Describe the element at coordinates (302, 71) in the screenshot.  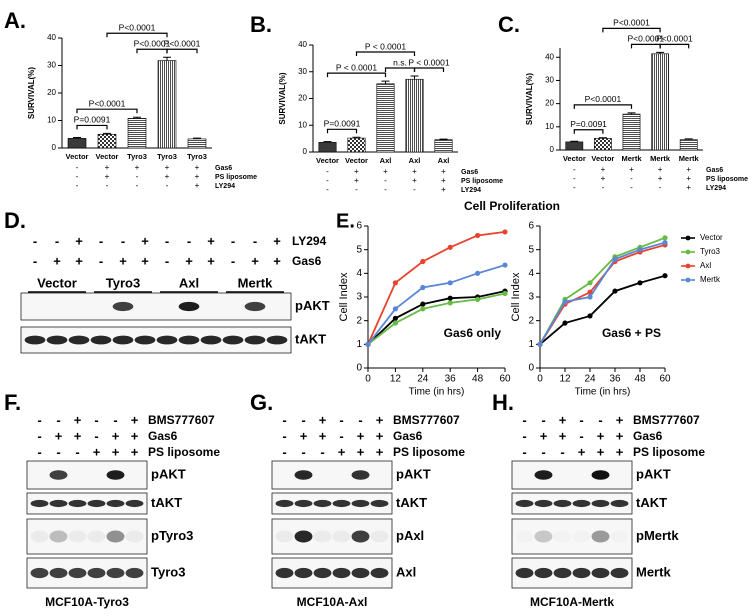
I see `y-tick-label: 30` at that location.